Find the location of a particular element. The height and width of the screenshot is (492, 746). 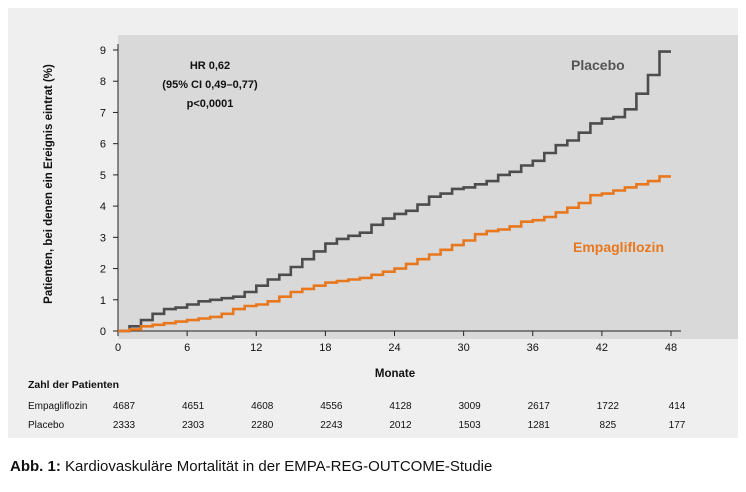

at-risk-value-empagliflozin: 4608 is located at coordinates (262, 406).